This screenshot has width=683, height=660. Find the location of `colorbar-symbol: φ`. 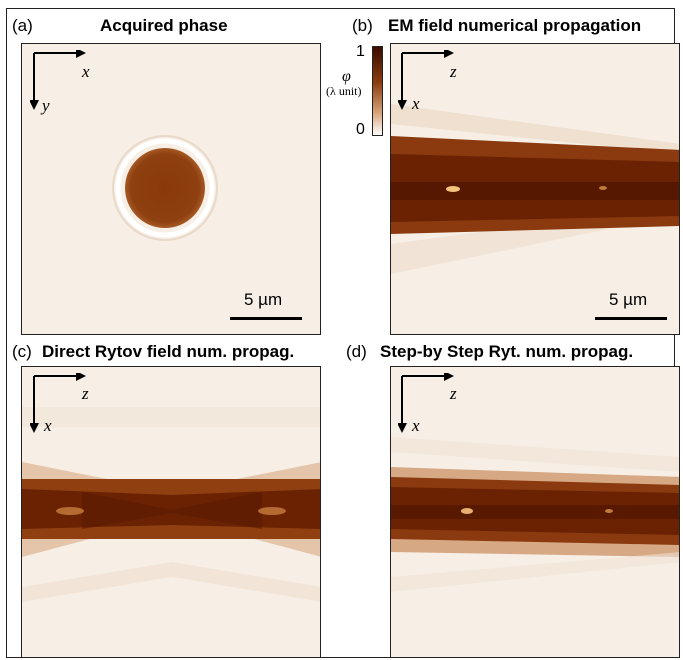

colorbar-symbol: φ is located at coordinates (346, 76).